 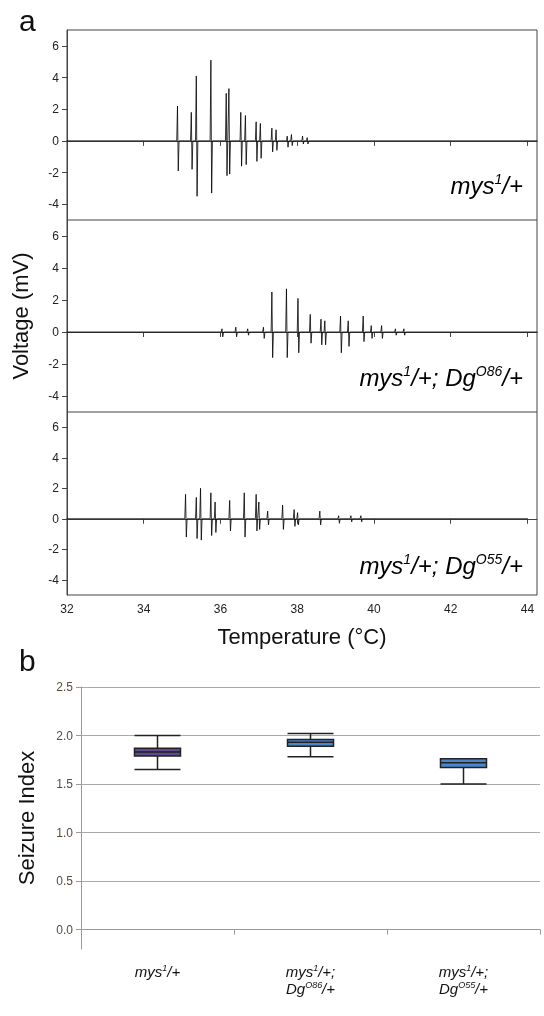 What do you see at coordinates (65, 881) in the screenshot?
I see `y-tick-label: 0.5` at bounding box center [65, 881].